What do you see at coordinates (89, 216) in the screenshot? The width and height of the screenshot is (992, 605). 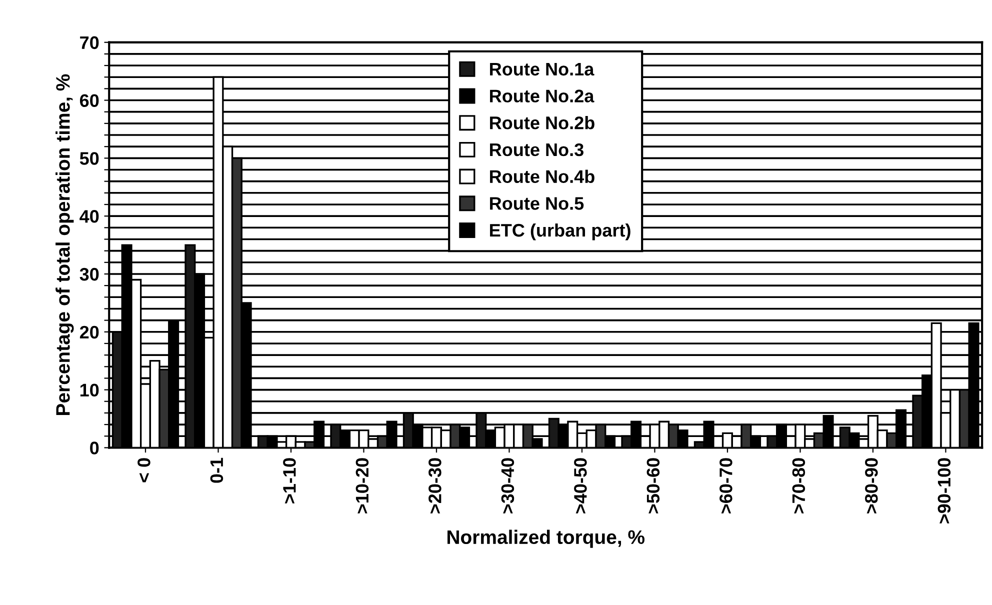 I see `y-tick-label: 40` at bounding box center [89, 216].